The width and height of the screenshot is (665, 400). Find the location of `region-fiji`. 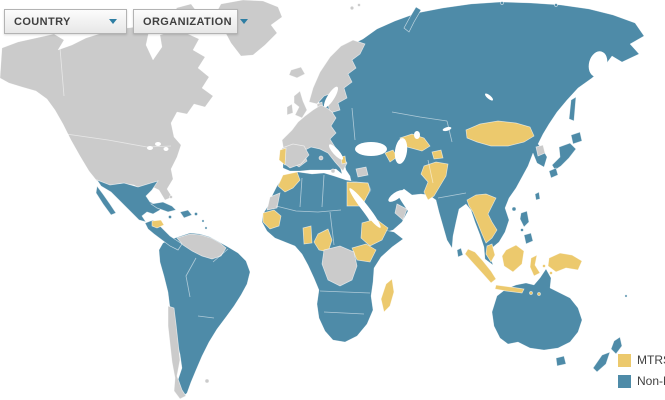

region-fiji is located at coordinates (626, 296).